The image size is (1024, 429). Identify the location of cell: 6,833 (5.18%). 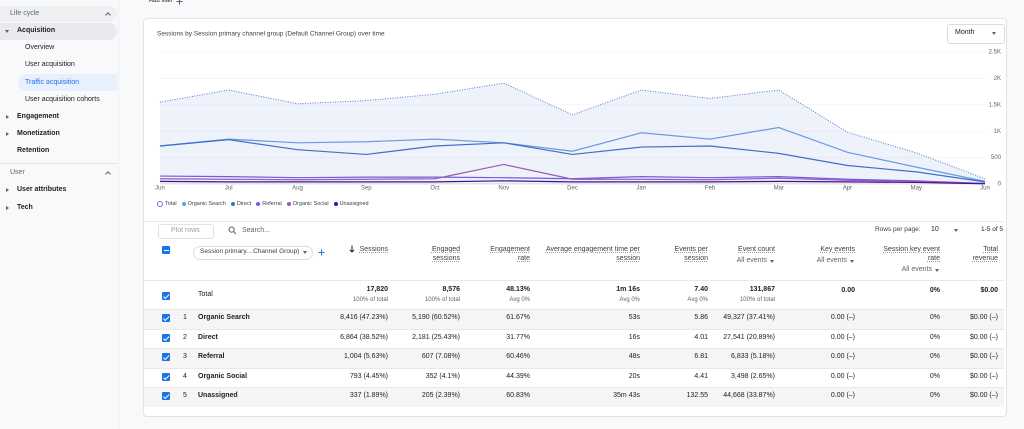
(753, 356).